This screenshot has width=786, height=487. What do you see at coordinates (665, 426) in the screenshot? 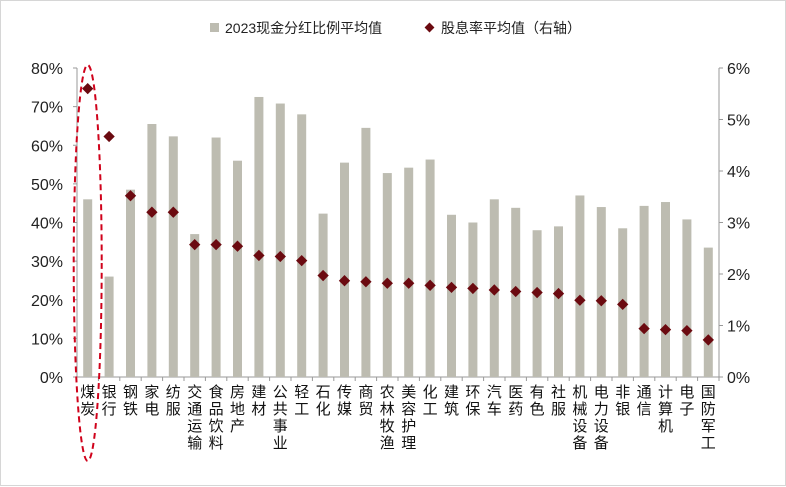
I see `category-label-计算机: 机` at bounding box center [665, 426].